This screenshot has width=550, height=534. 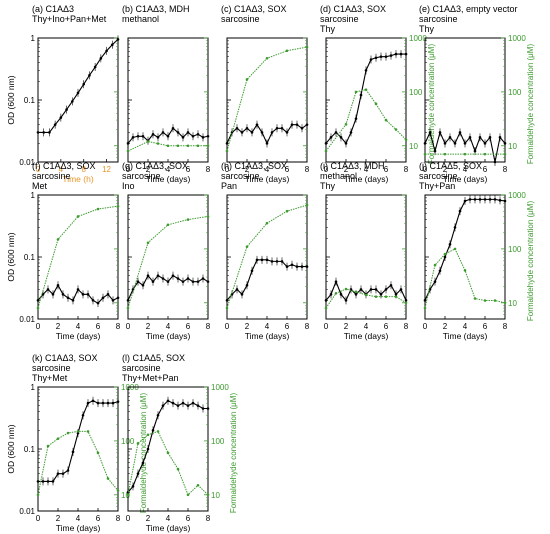 I want to click on od-series-line, so click(x=266, y=280).